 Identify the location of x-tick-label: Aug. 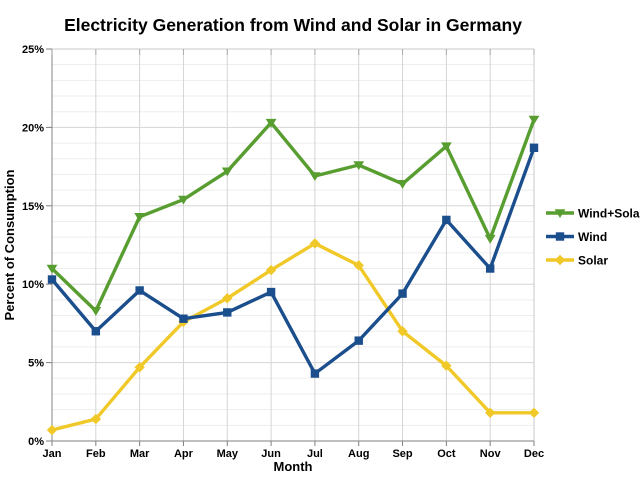
(358, 454).